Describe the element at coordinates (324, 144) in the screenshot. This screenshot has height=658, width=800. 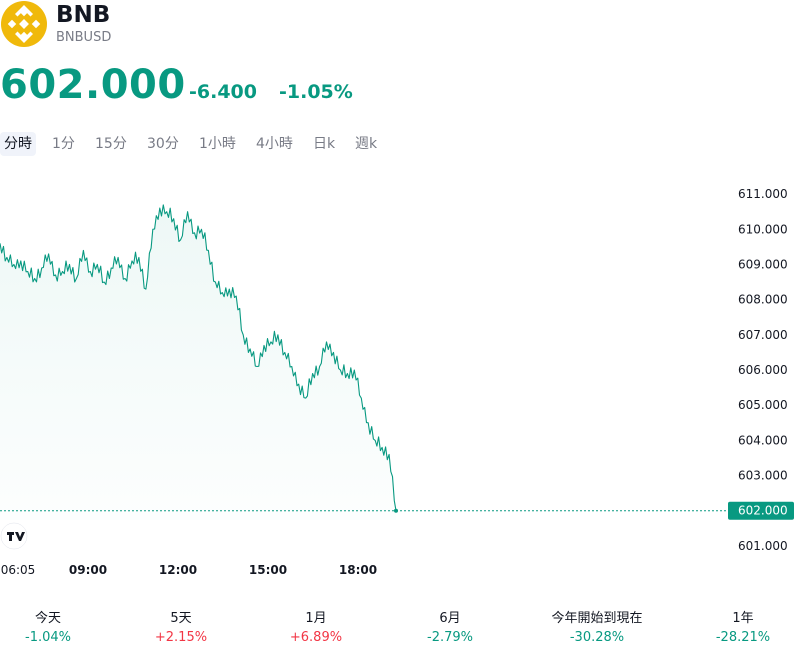
I see `tab-daily: 日k` at that location.